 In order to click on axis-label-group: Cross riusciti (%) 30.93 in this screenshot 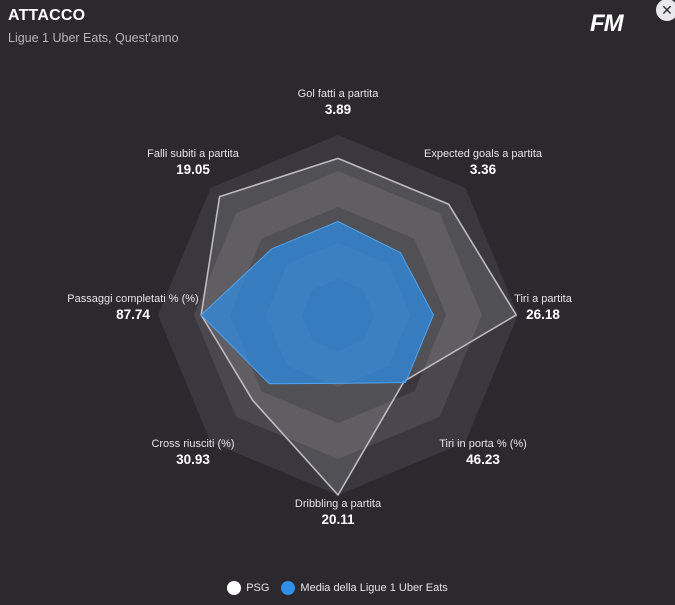, I will do `click(192, 452)`.